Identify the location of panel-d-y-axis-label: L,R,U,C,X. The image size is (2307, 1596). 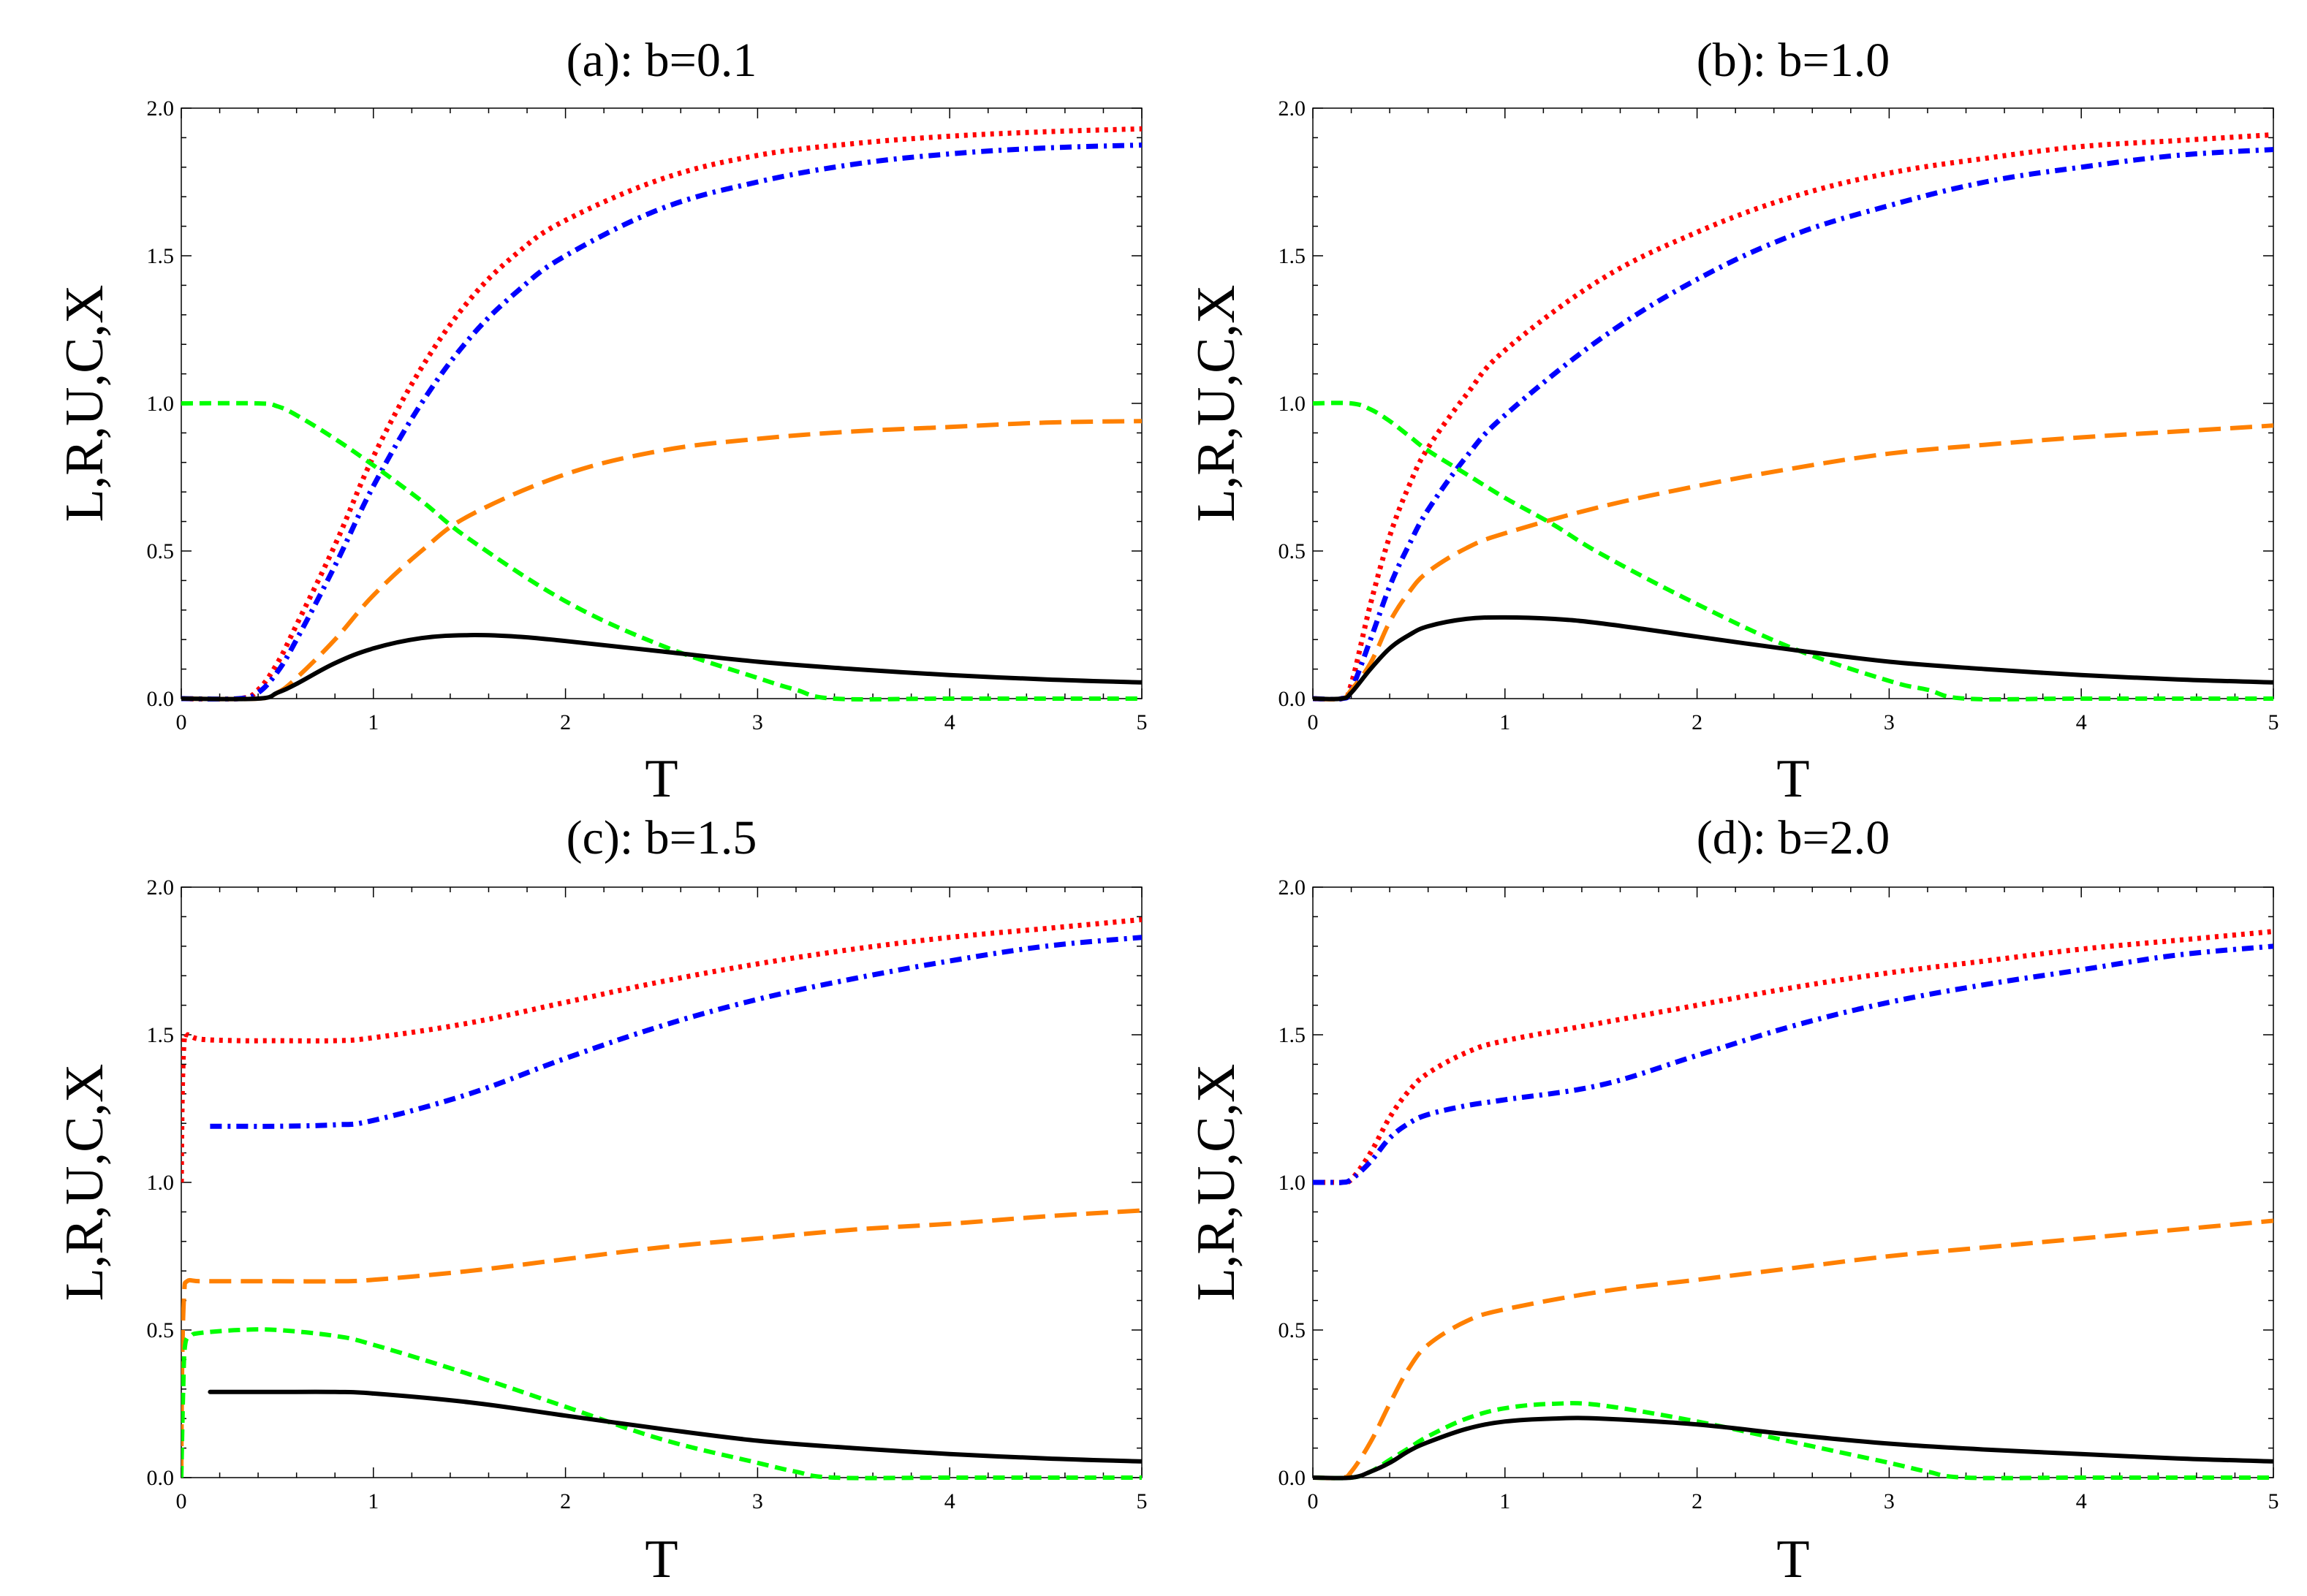
(1216, 1183).